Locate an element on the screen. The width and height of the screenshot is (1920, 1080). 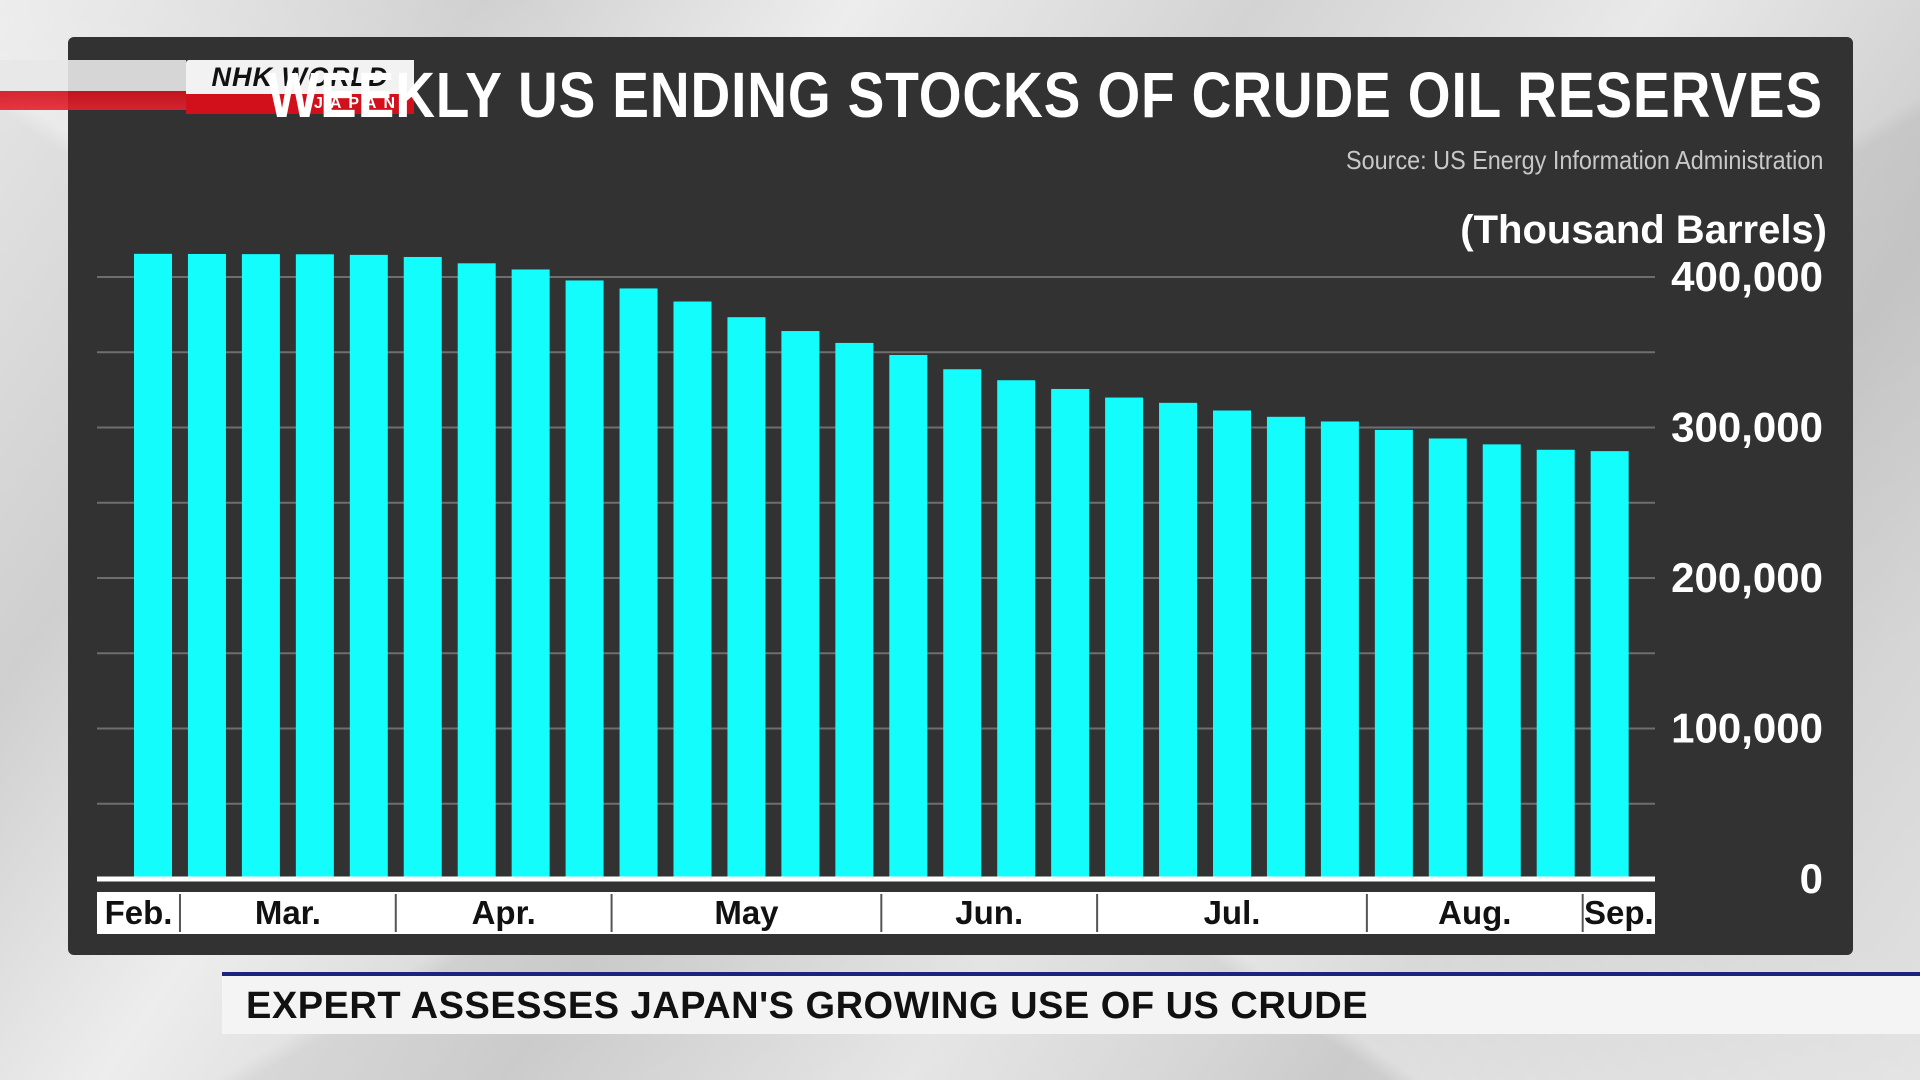
x-tick-label: Mar. is located at coordinates (288, 912).